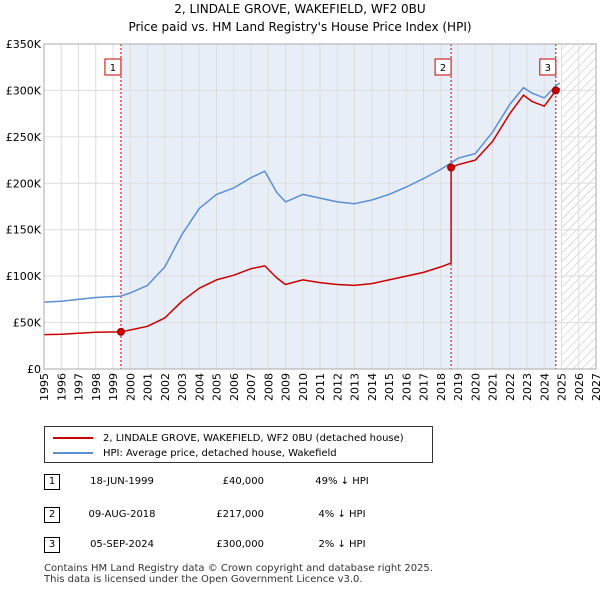 This screenshot has width=600, height=590. I want to click on x-tick-label: 2007, so click(251, 387).